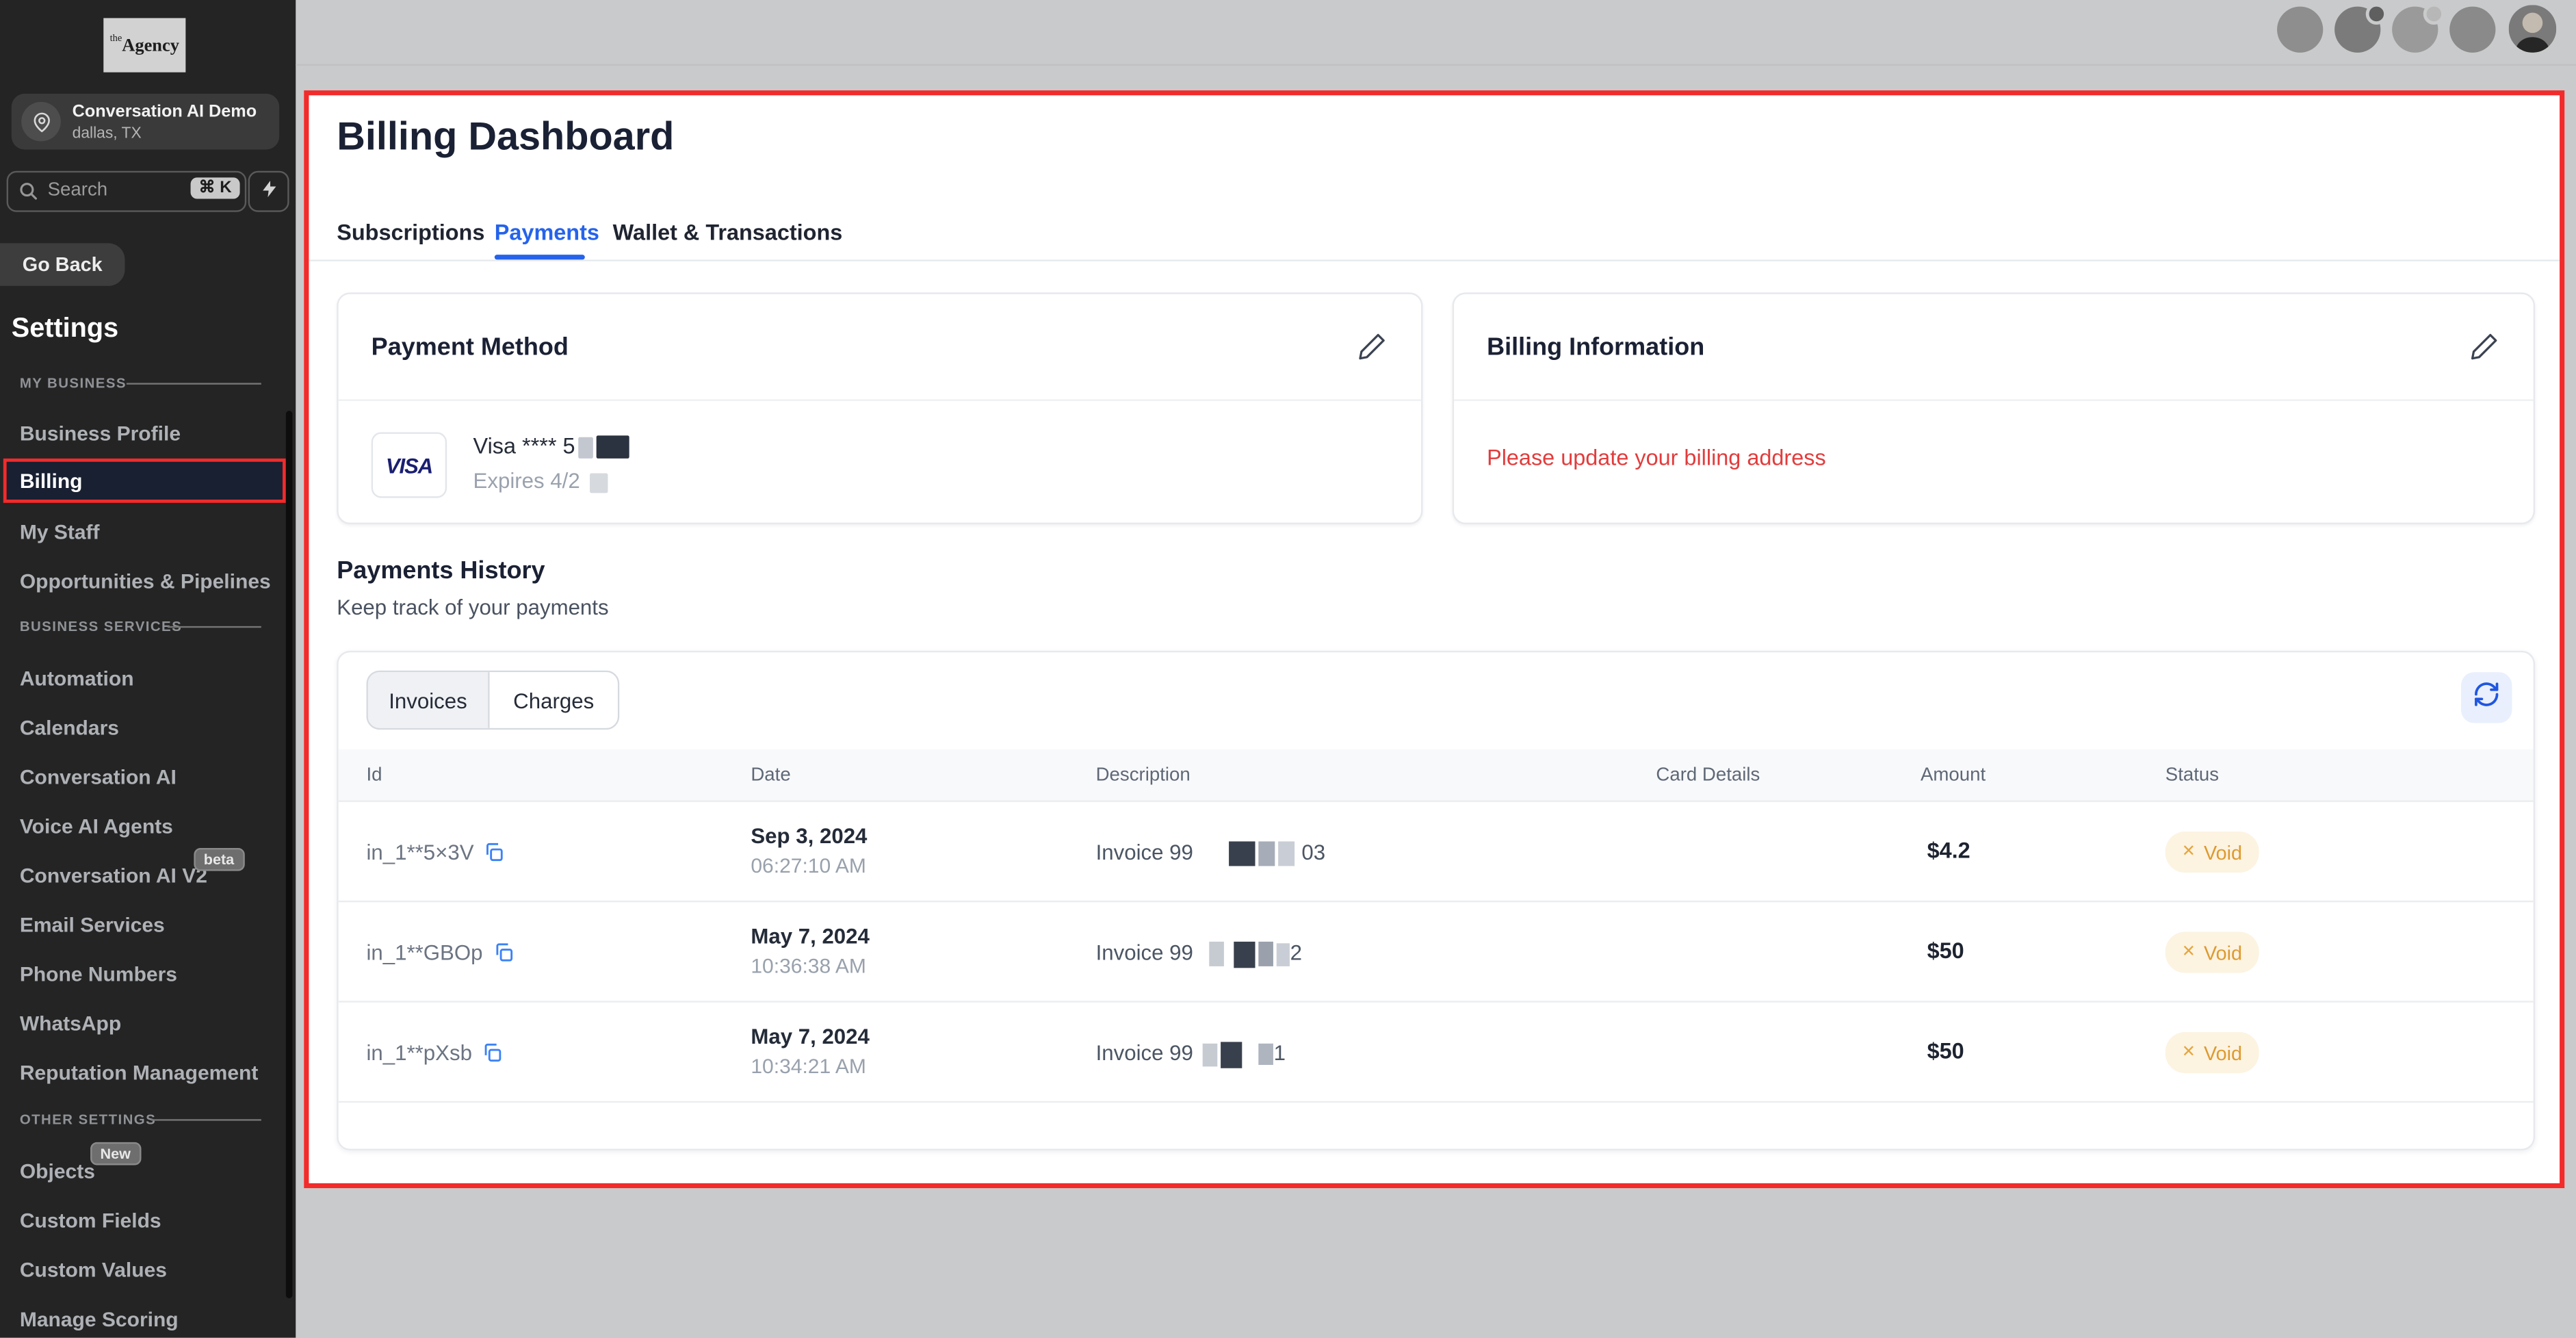  What do you see at coordinates (289, 854) in the screenshot?
I see `sidebar-scrollbar` at bounding box center [289, 854].